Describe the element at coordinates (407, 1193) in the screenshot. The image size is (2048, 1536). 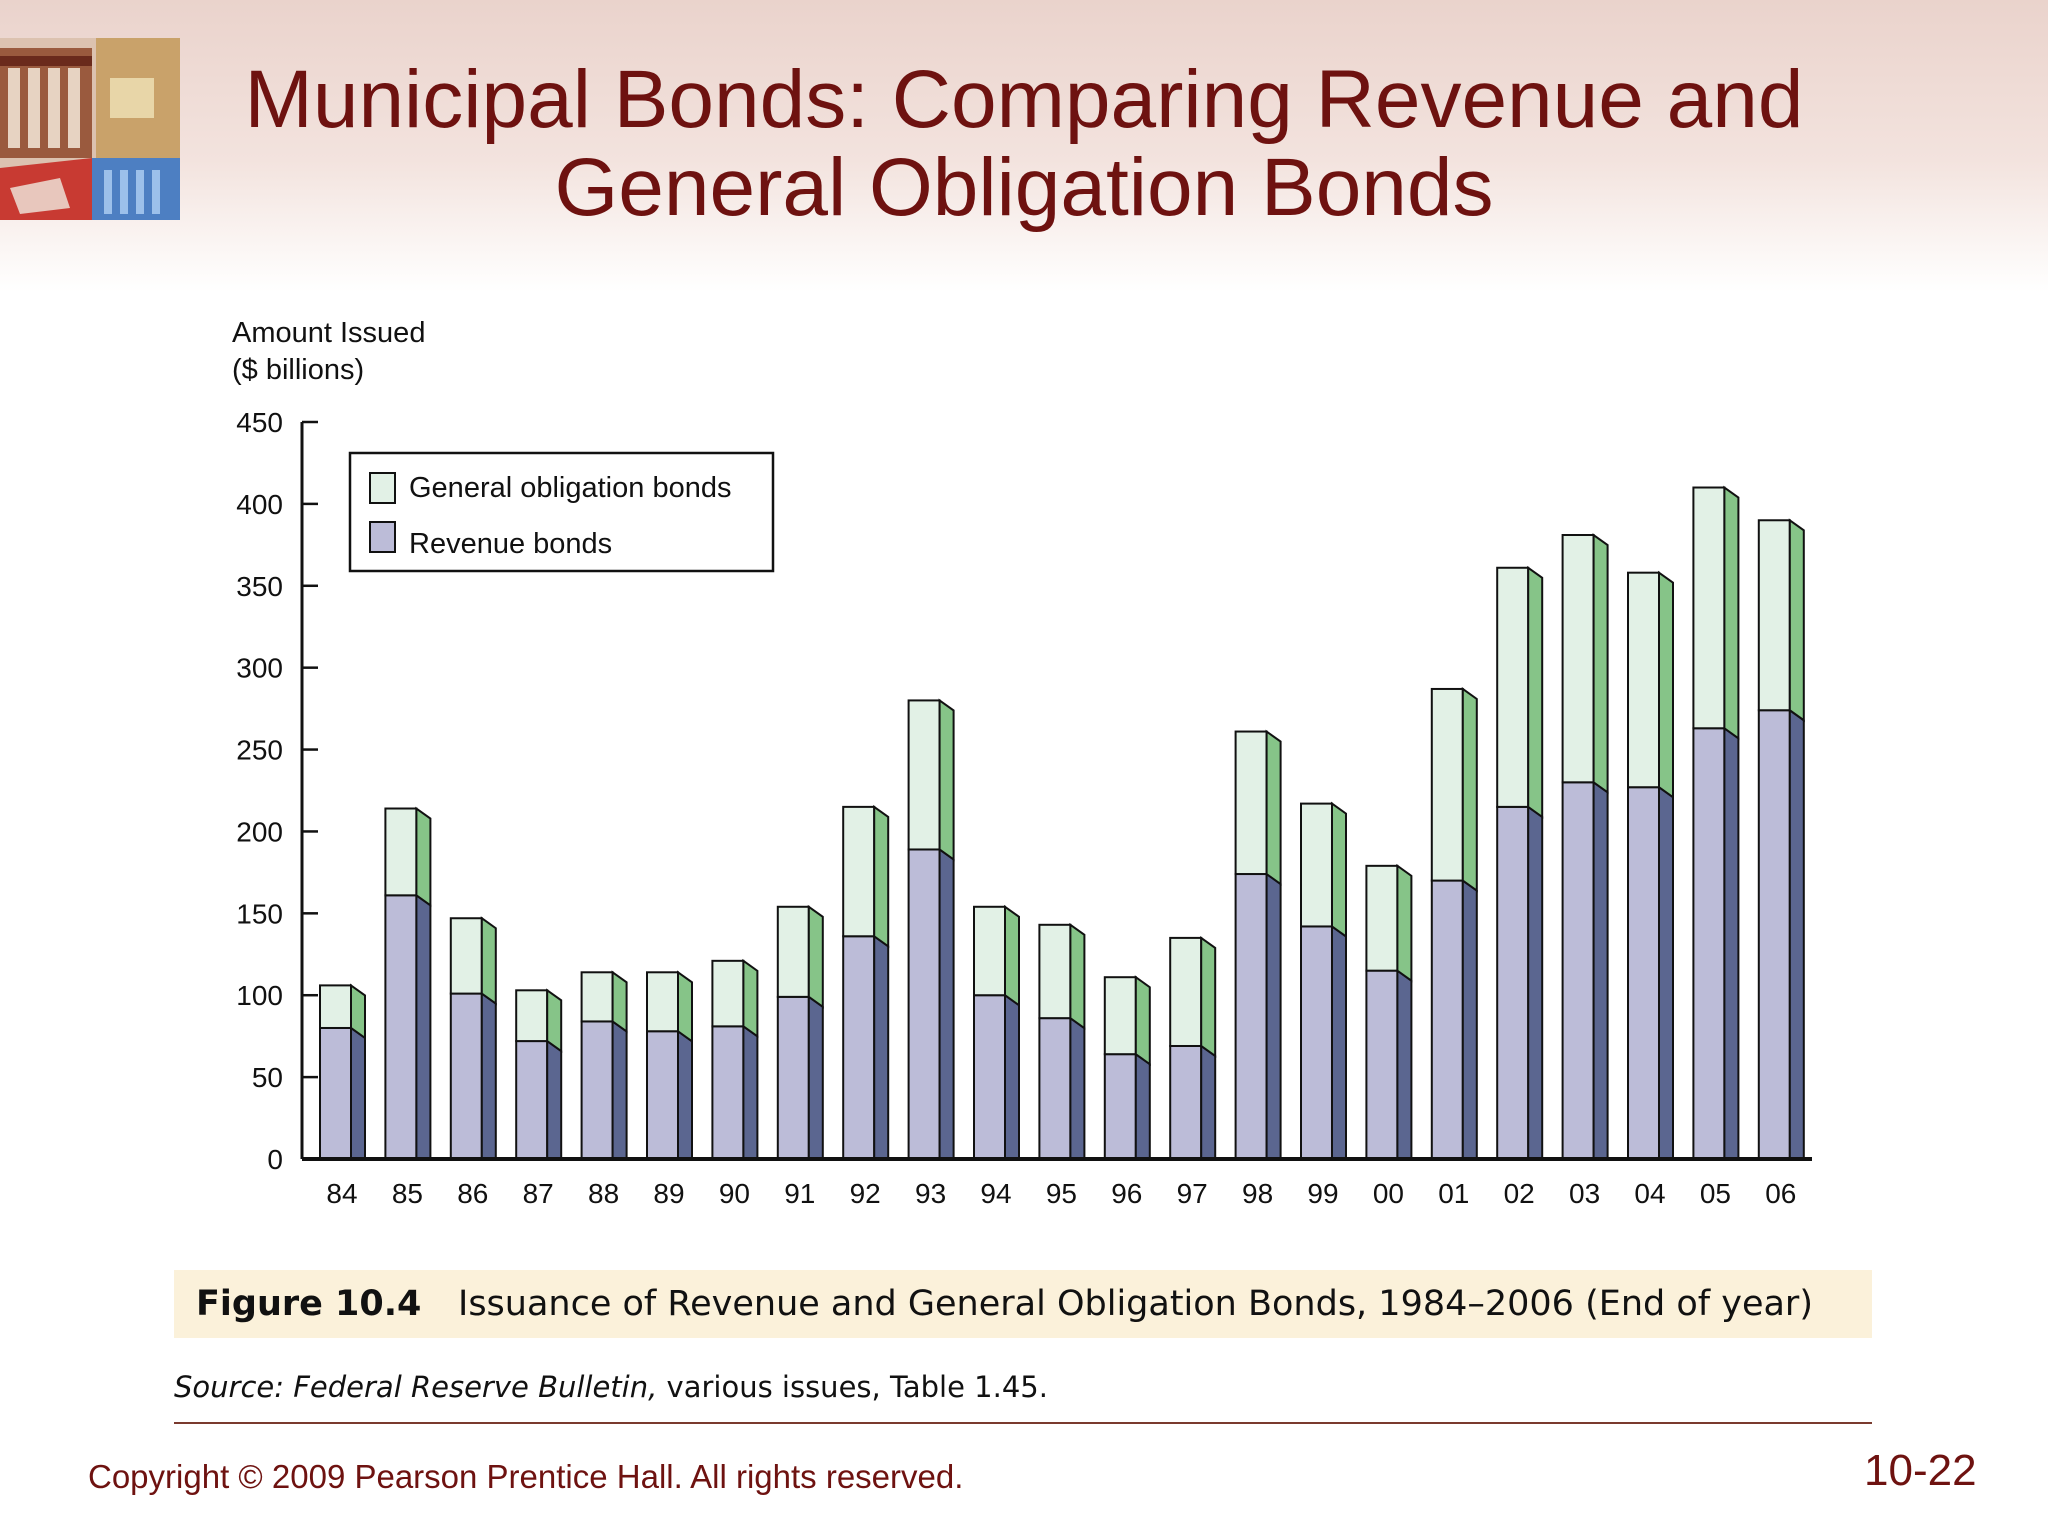
I see `x-tick-label: 85` at that location.